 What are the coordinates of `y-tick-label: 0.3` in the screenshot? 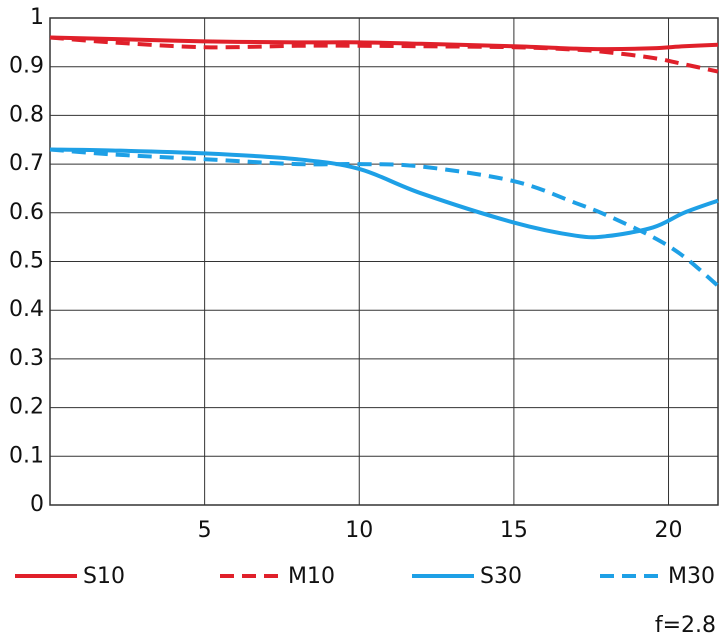 It's located at (26, 358).